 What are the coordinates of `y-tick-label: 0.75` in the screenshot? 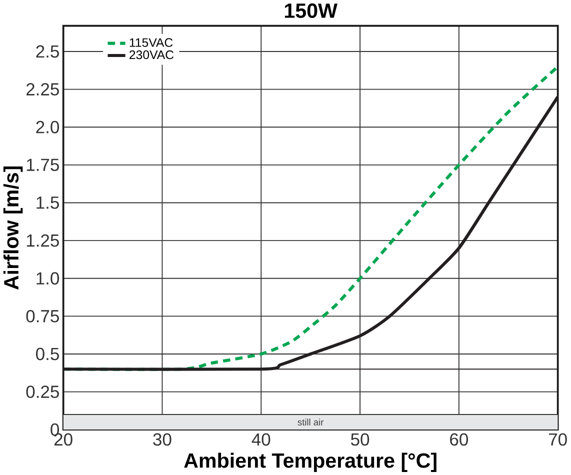 It's located at (42, 316).